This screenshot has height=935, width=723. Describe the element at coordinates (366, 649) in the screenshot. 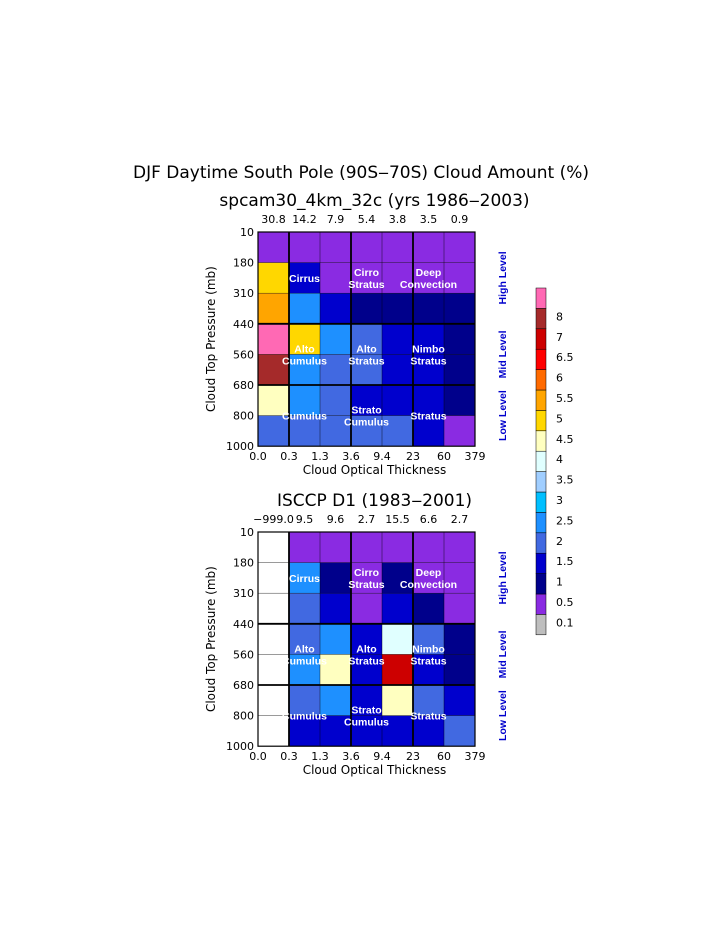

I see `cloud-type-label: Alto` at that location.